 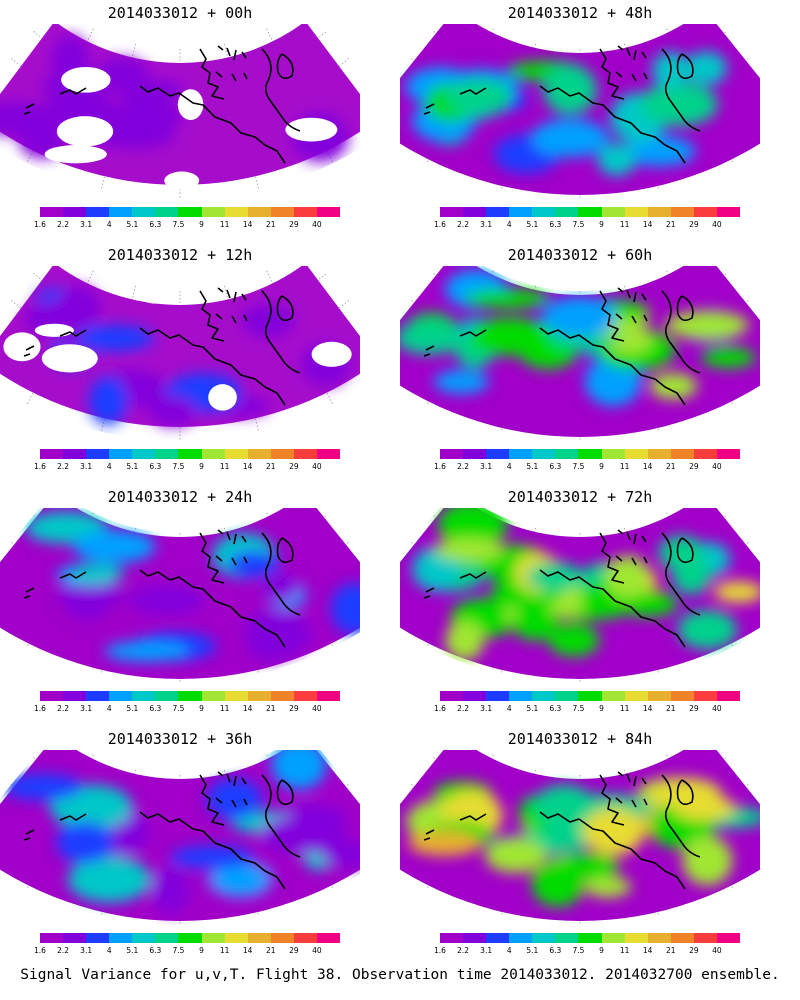 What do you see at coordinates (580, 255) in the screenshot?
I see `panel-title: 2014033012 + 60h` at bounding box center [580, 255].